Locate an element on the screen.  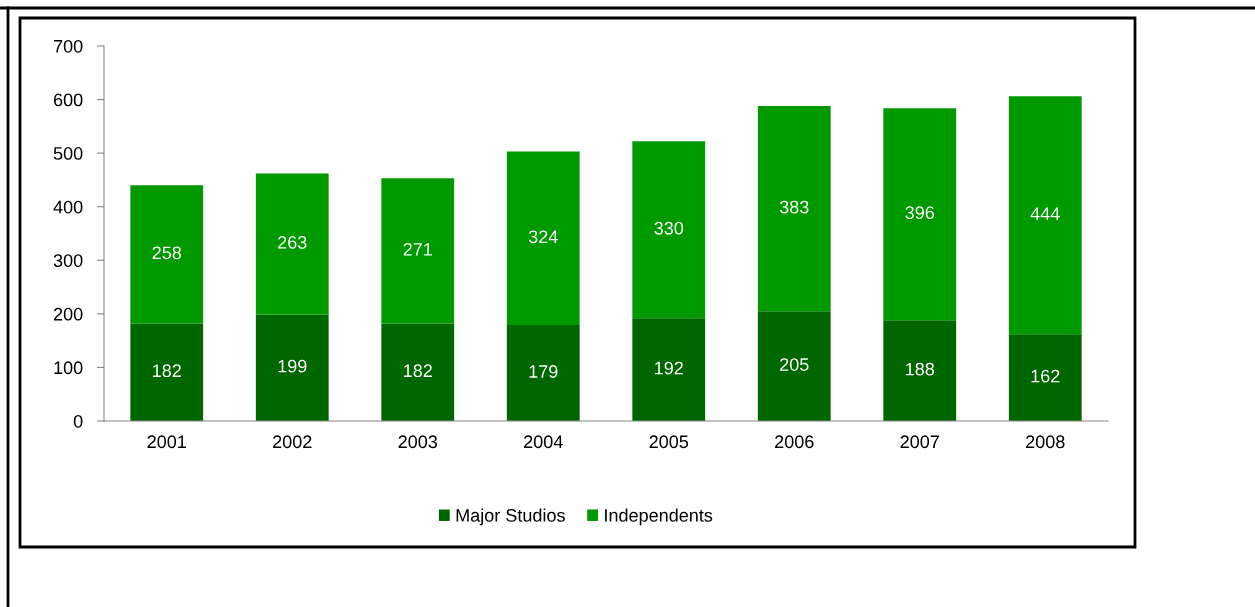
data-label: 324 is located at coordinates (543, 237).